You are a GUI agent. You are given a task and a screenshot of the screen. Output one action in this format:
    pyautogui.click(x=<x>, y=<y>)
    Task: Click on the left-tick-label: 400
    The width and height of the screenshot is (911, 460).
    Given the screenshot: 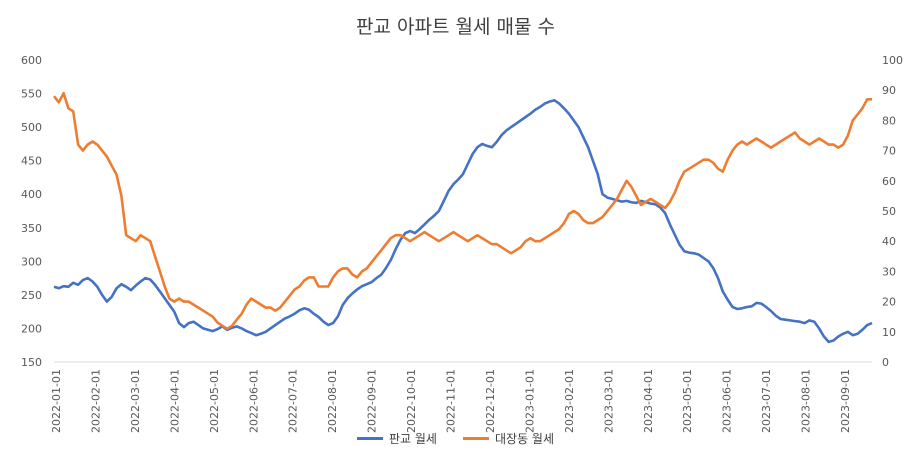 What is the action you would take?
    pyautogui.click(x=31, y=194)
    